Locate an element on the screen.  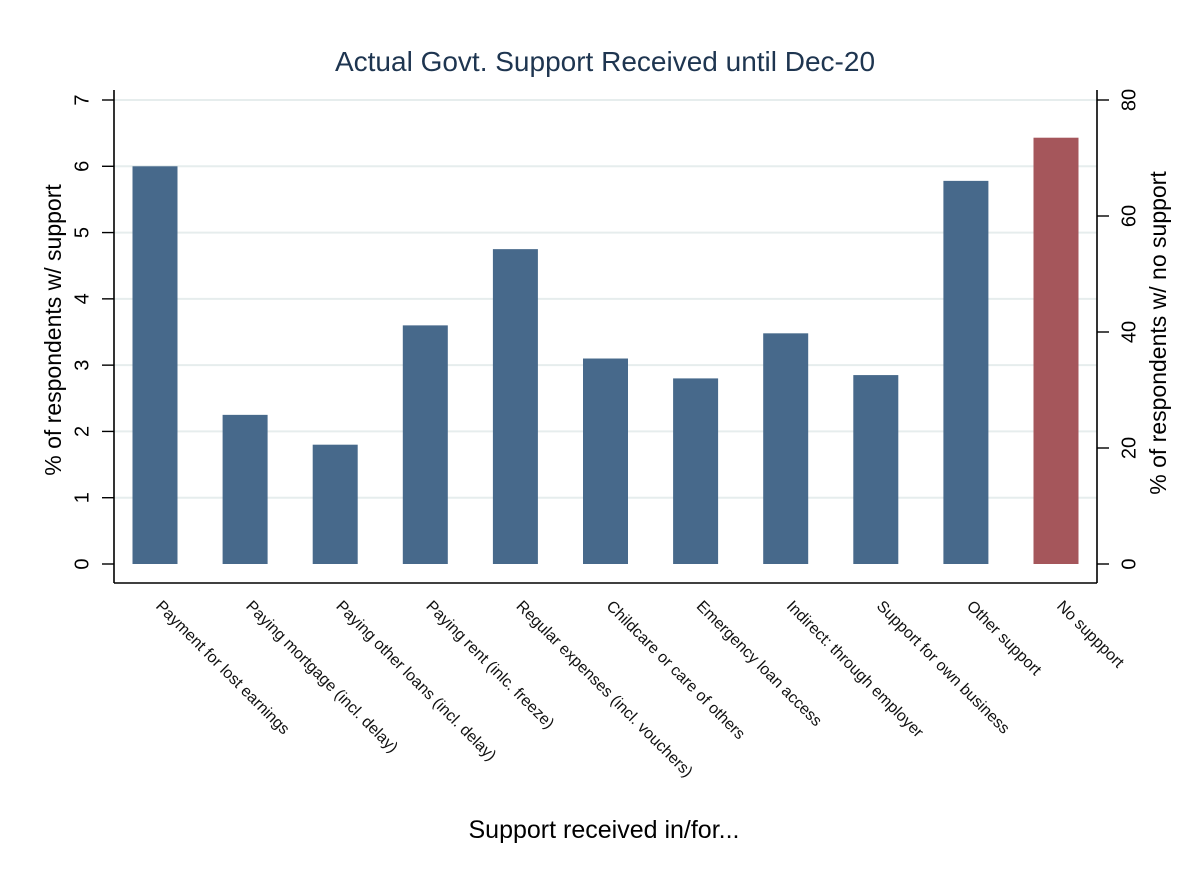
right-y-tick-label: 0 is located at coordinates (1129, 563).